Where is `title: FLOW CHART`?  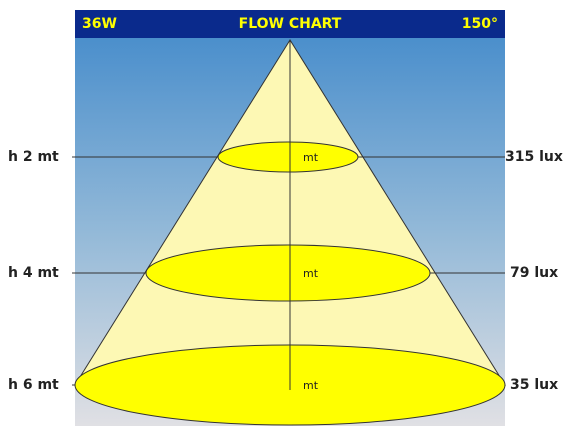
title: FLOW CHART is located at coordinates (290, 24).